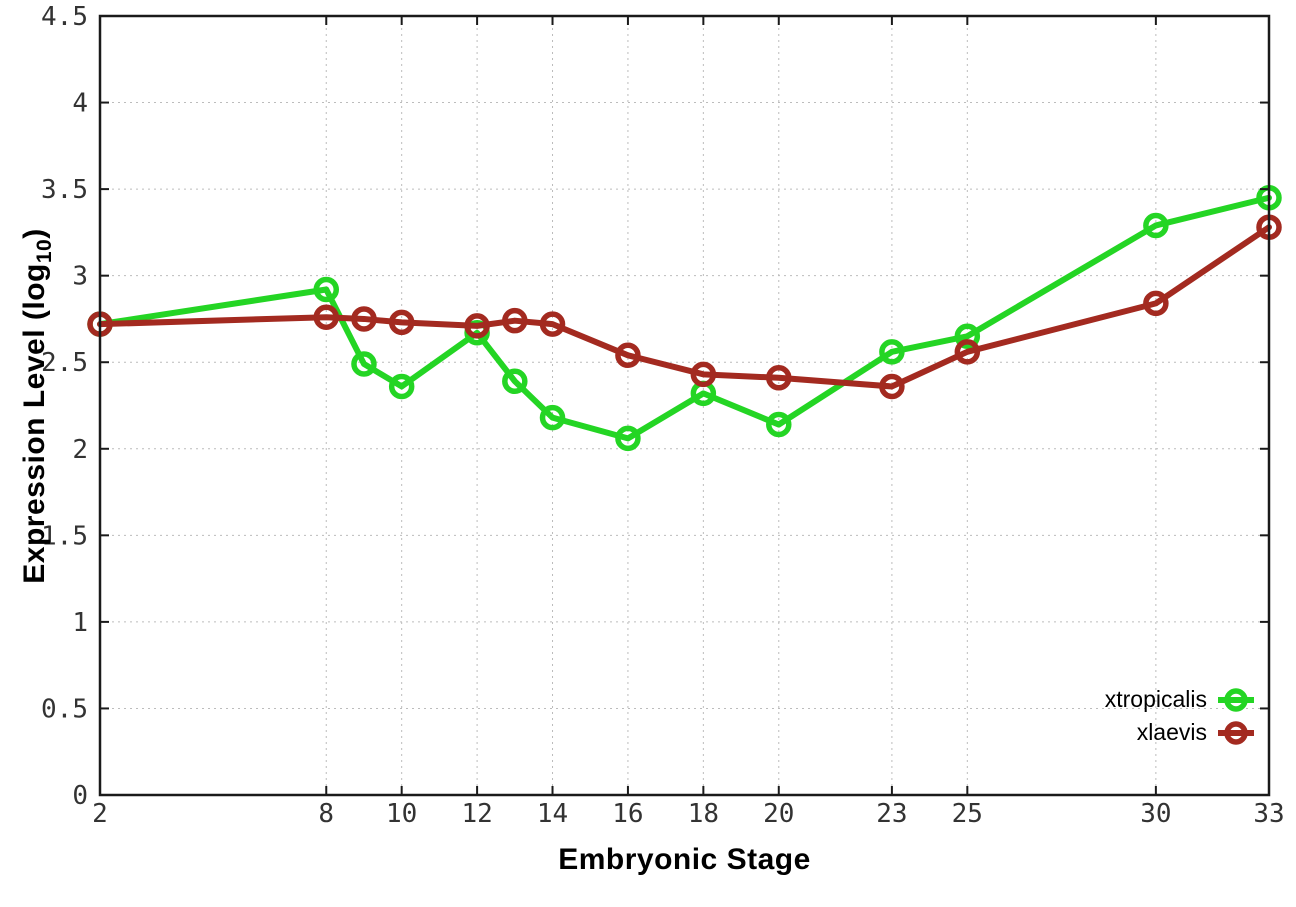 Image resolution: width=1296 pixels, height=907 pixels. Describe the element at coordinates (326, 814) in the screenshot. I see `x-tick-label: 8` at that location.